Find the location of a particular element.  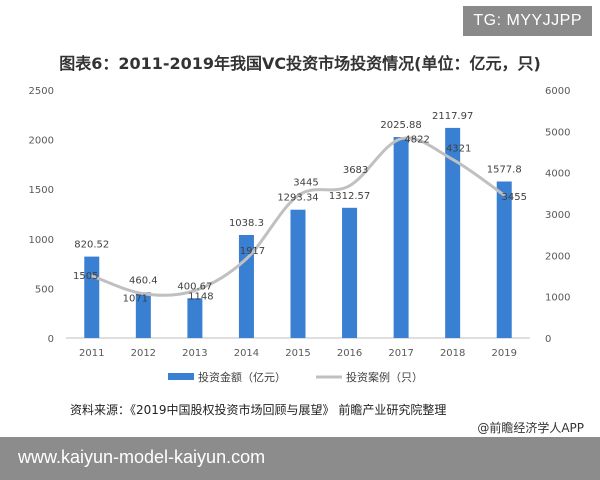

y-right-tick-label: 0 is located at coordinates (548, 339).